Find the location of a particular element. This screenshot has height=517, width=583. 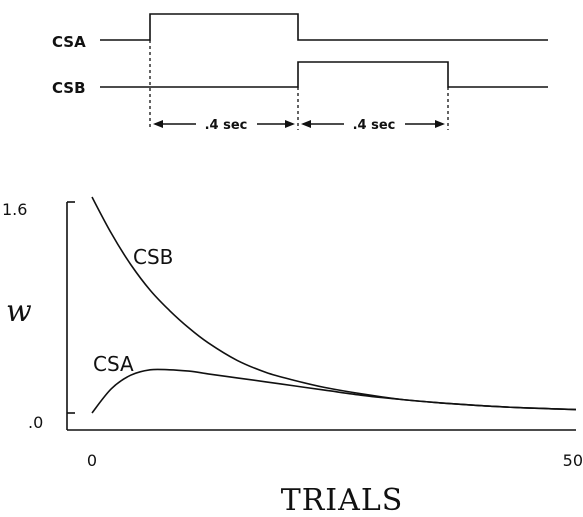

interval-2-label: .4 sec is located at coordinates (374, 125).